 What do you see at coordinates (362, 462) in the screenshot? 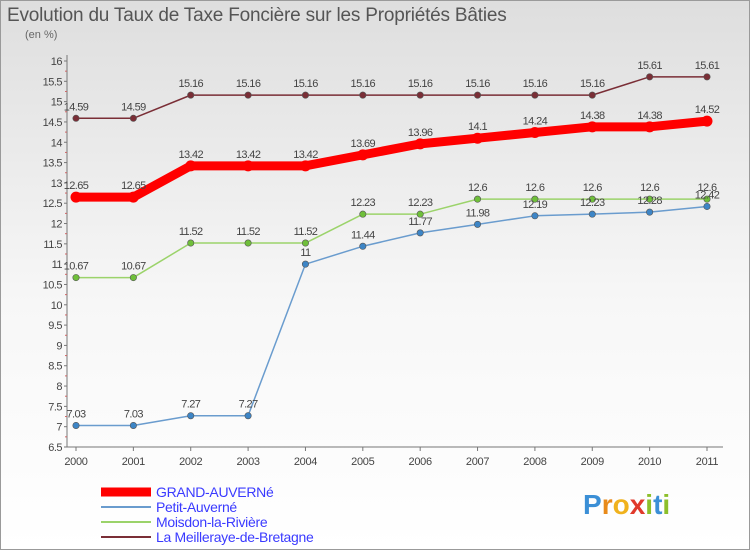
I see `x-tick-label: 2005` at bounding box center [362, 462].